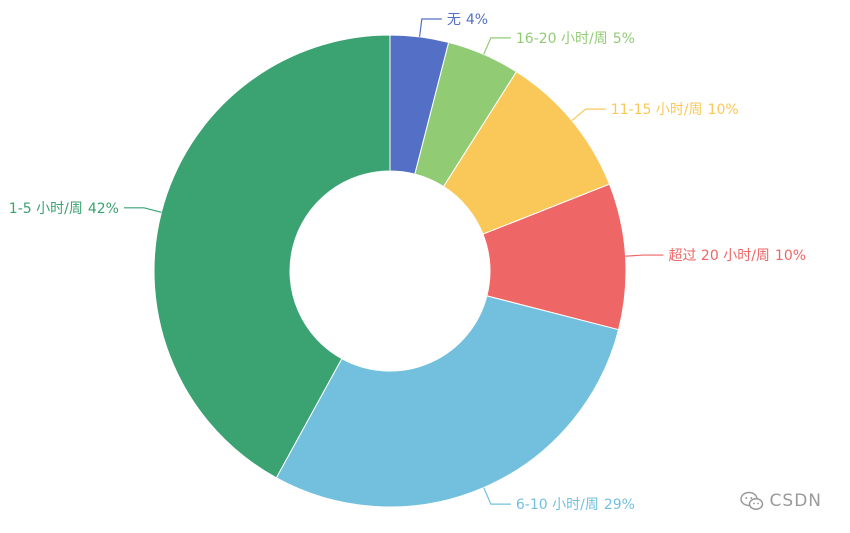  Describe the element at coordinates (619, 505) in the screenshot. I see `slice-label-value-4: 29%` at that location.